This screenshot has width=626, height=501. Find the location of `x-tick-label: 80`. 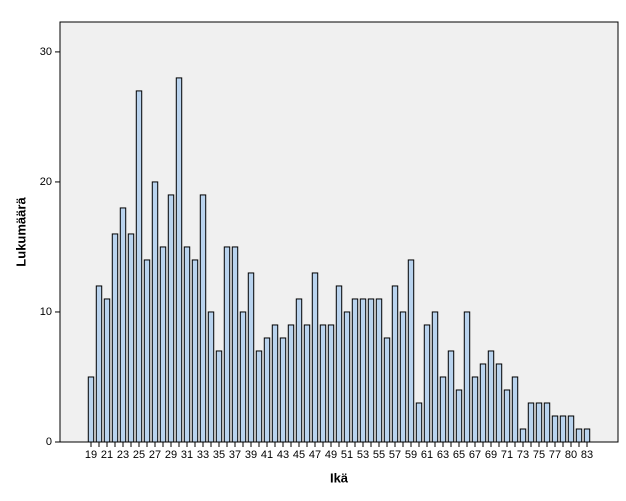

x-tick-label: 80 is located at coordinates (571, 455).